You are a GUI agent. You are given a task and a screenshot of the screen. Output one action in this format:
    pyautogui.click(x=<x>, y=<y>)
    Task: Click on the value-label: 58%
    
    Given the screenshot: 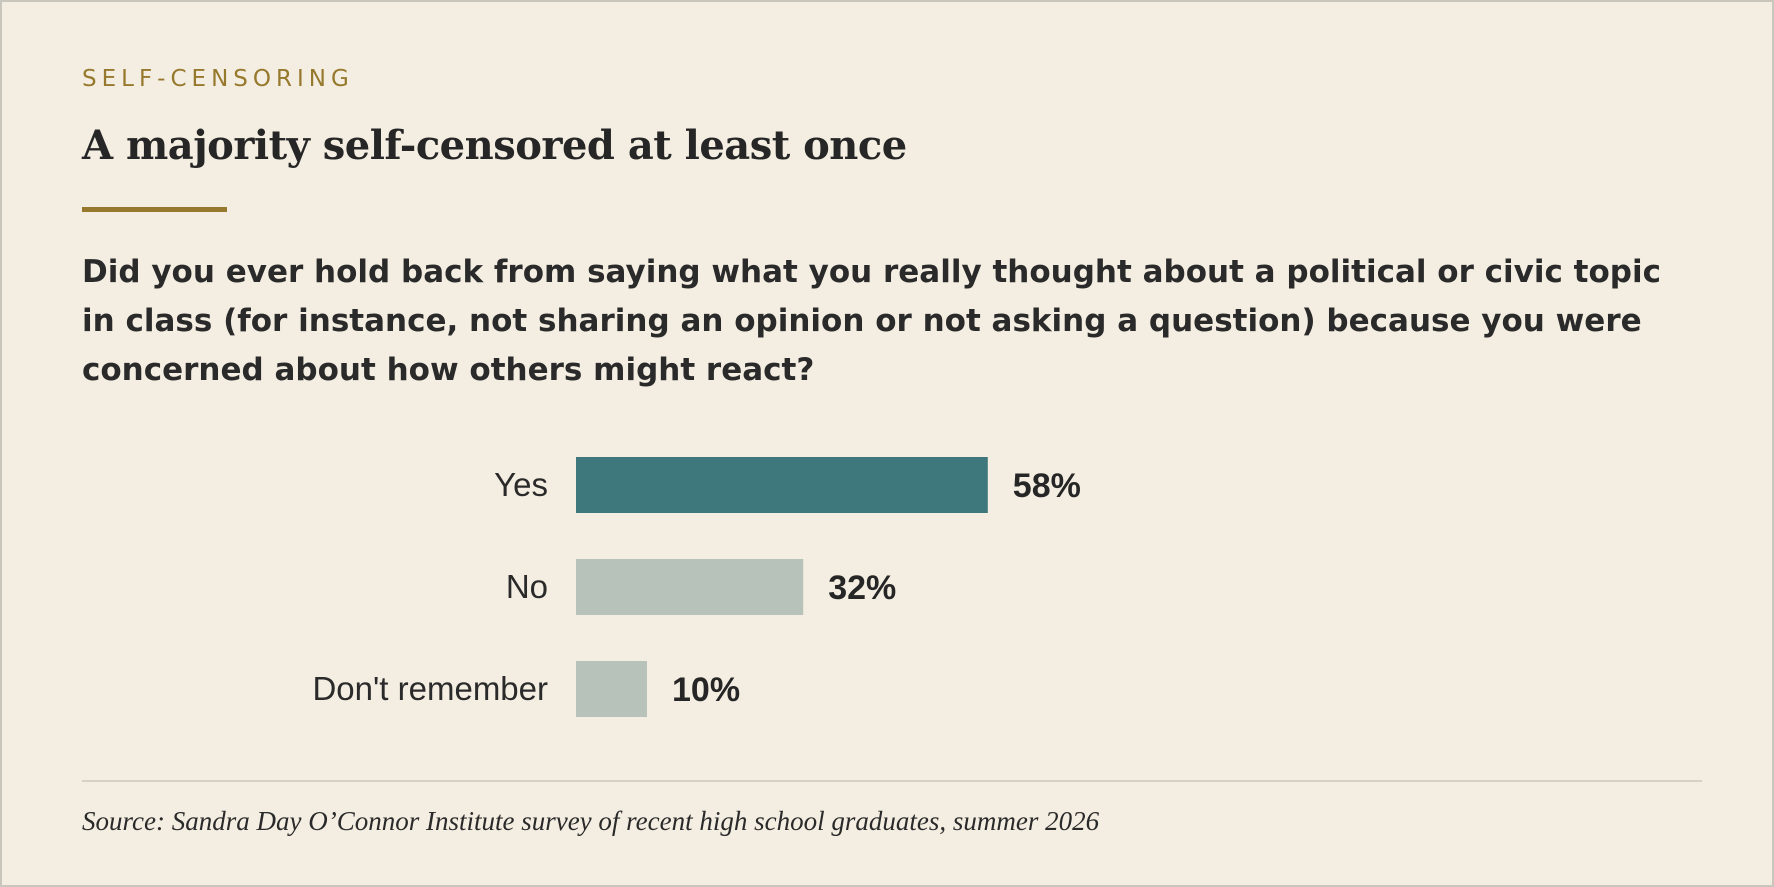 What is the action you would take?
    pyautogui.click(x=1047, y=486)
    